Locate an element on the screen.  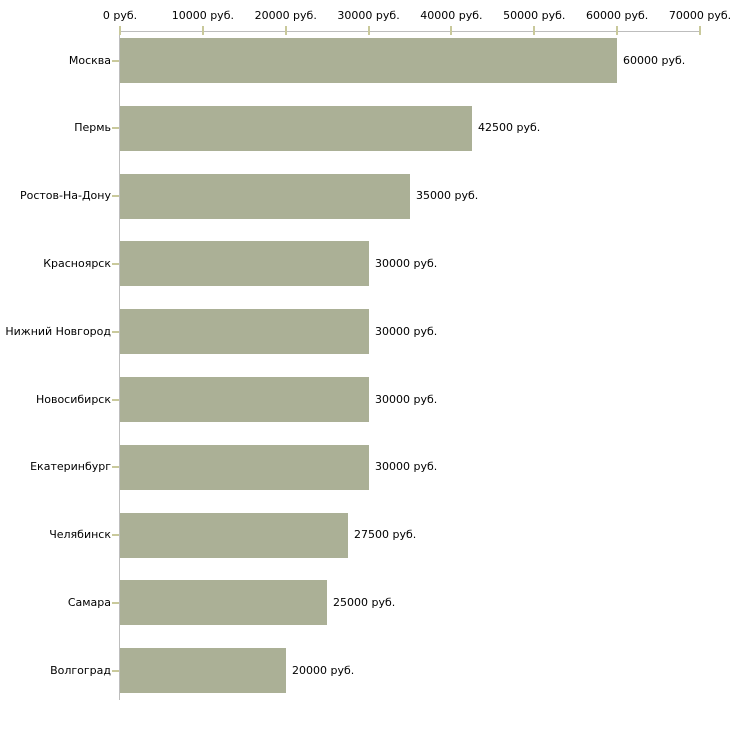
x-axis-tick-label: 50000 руб. is located at coordinates (534, 15).